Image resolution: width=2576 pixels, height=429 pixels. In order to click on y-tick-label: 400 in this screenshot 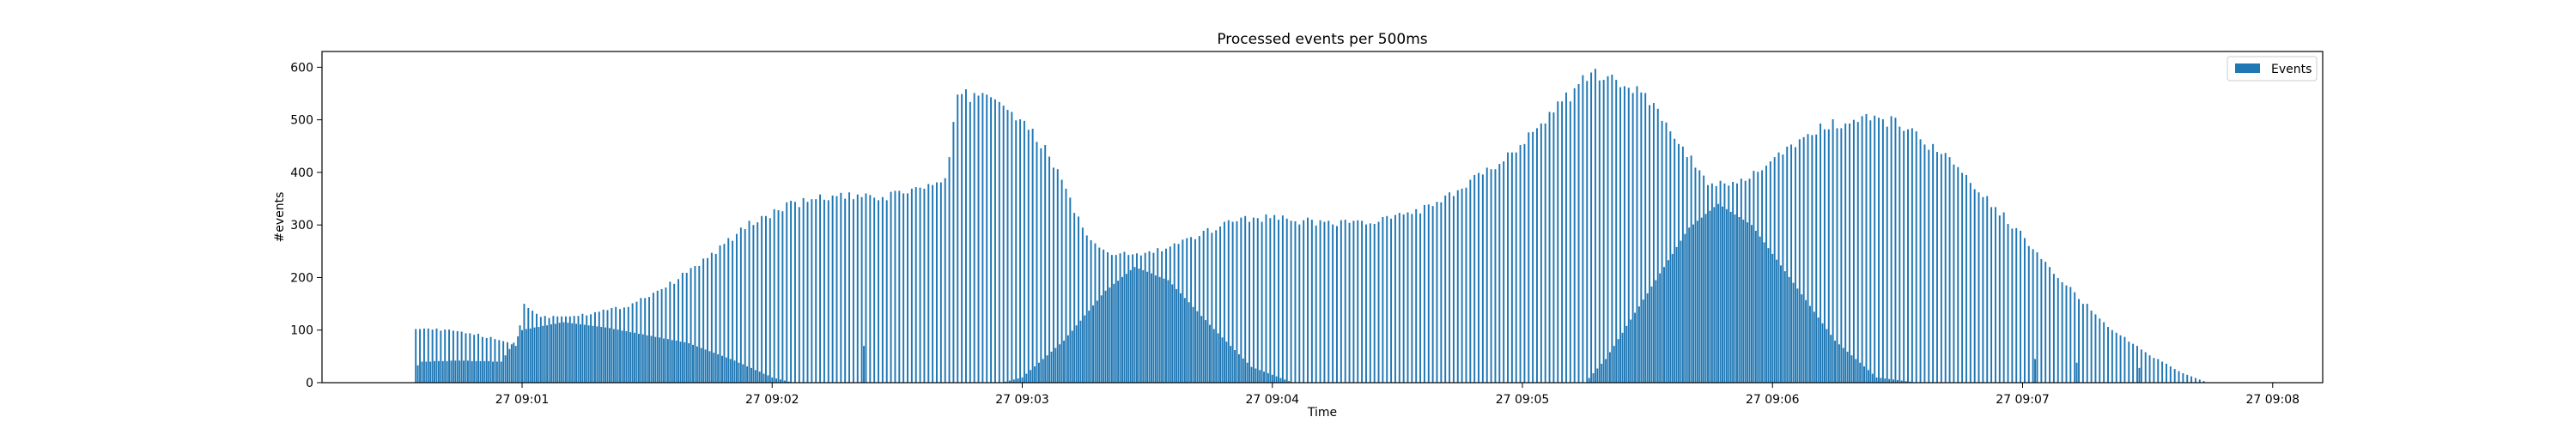, I will do `click(301, 173)`.